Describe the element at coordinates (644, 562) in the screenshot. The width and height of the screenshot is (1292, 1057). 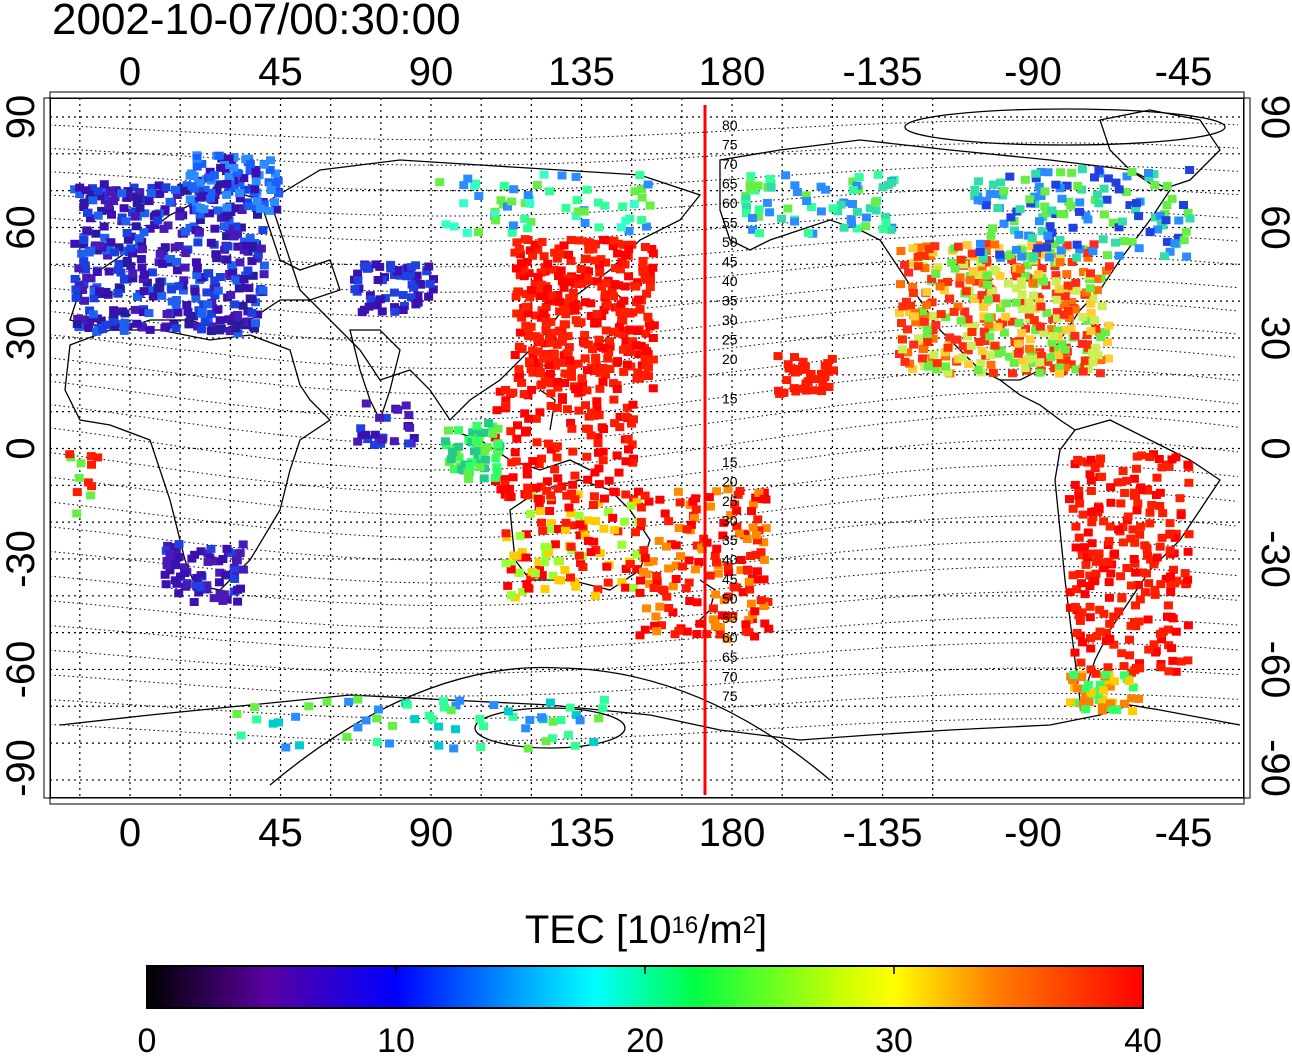
I see `mlat-contour` at that location.